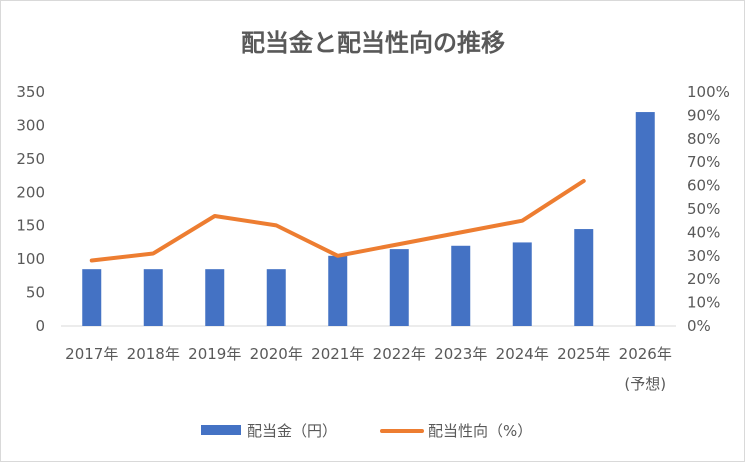 This screenshot has width=745, height=462. I want to click on series-line, so click(337, 220).